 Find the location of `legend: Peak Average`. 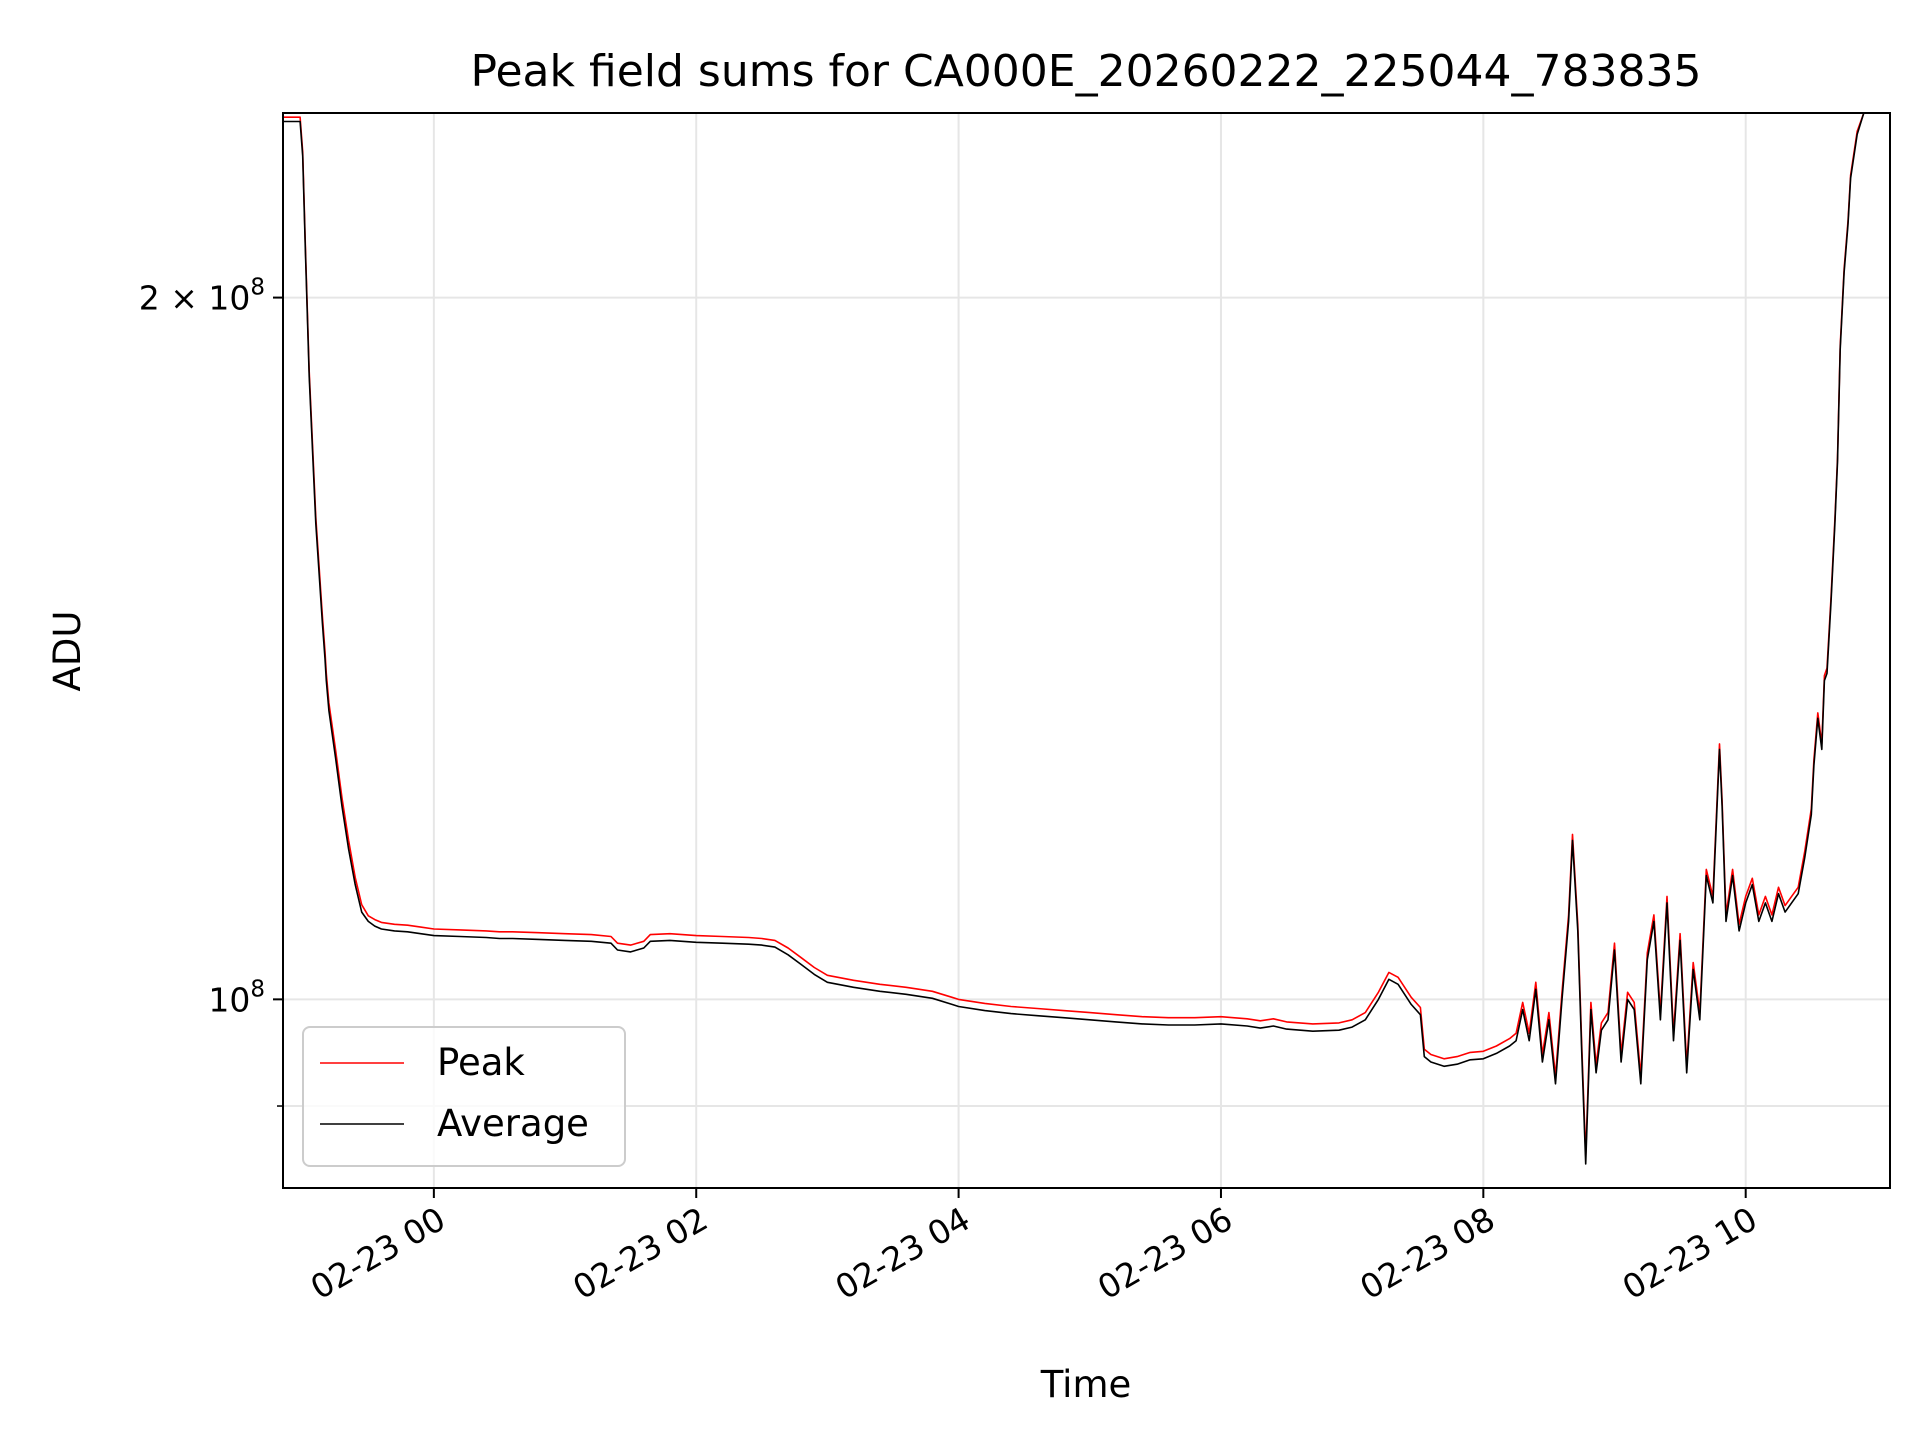

legend: Peak Average is located at coordinates (464, 1096).